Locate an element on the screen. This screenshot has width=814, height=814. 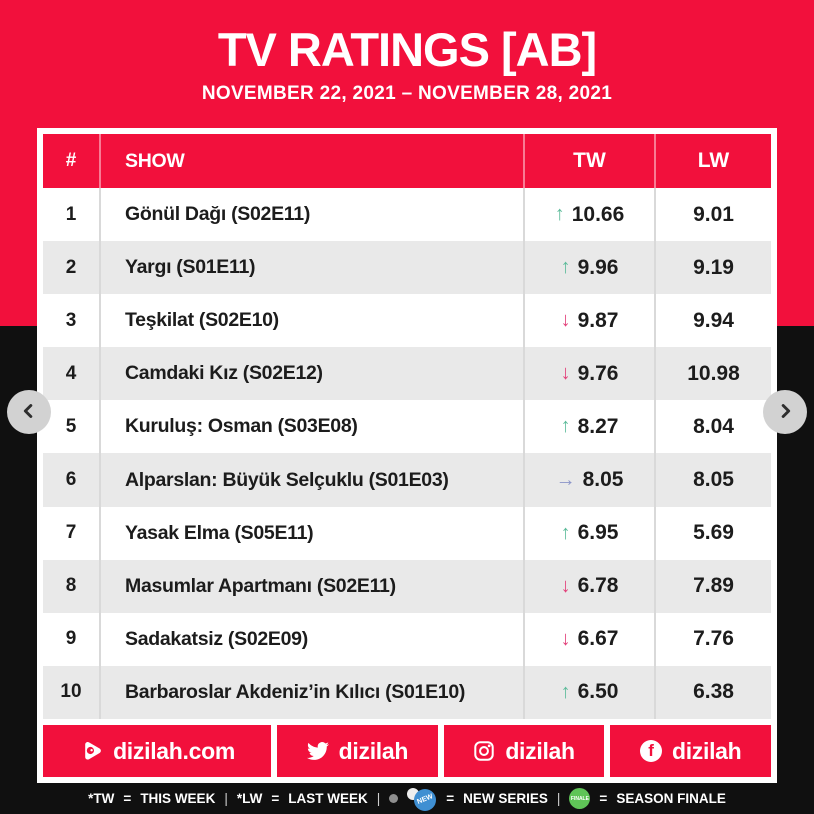
column-header-tw: TW is located at coordinates (588, 161).